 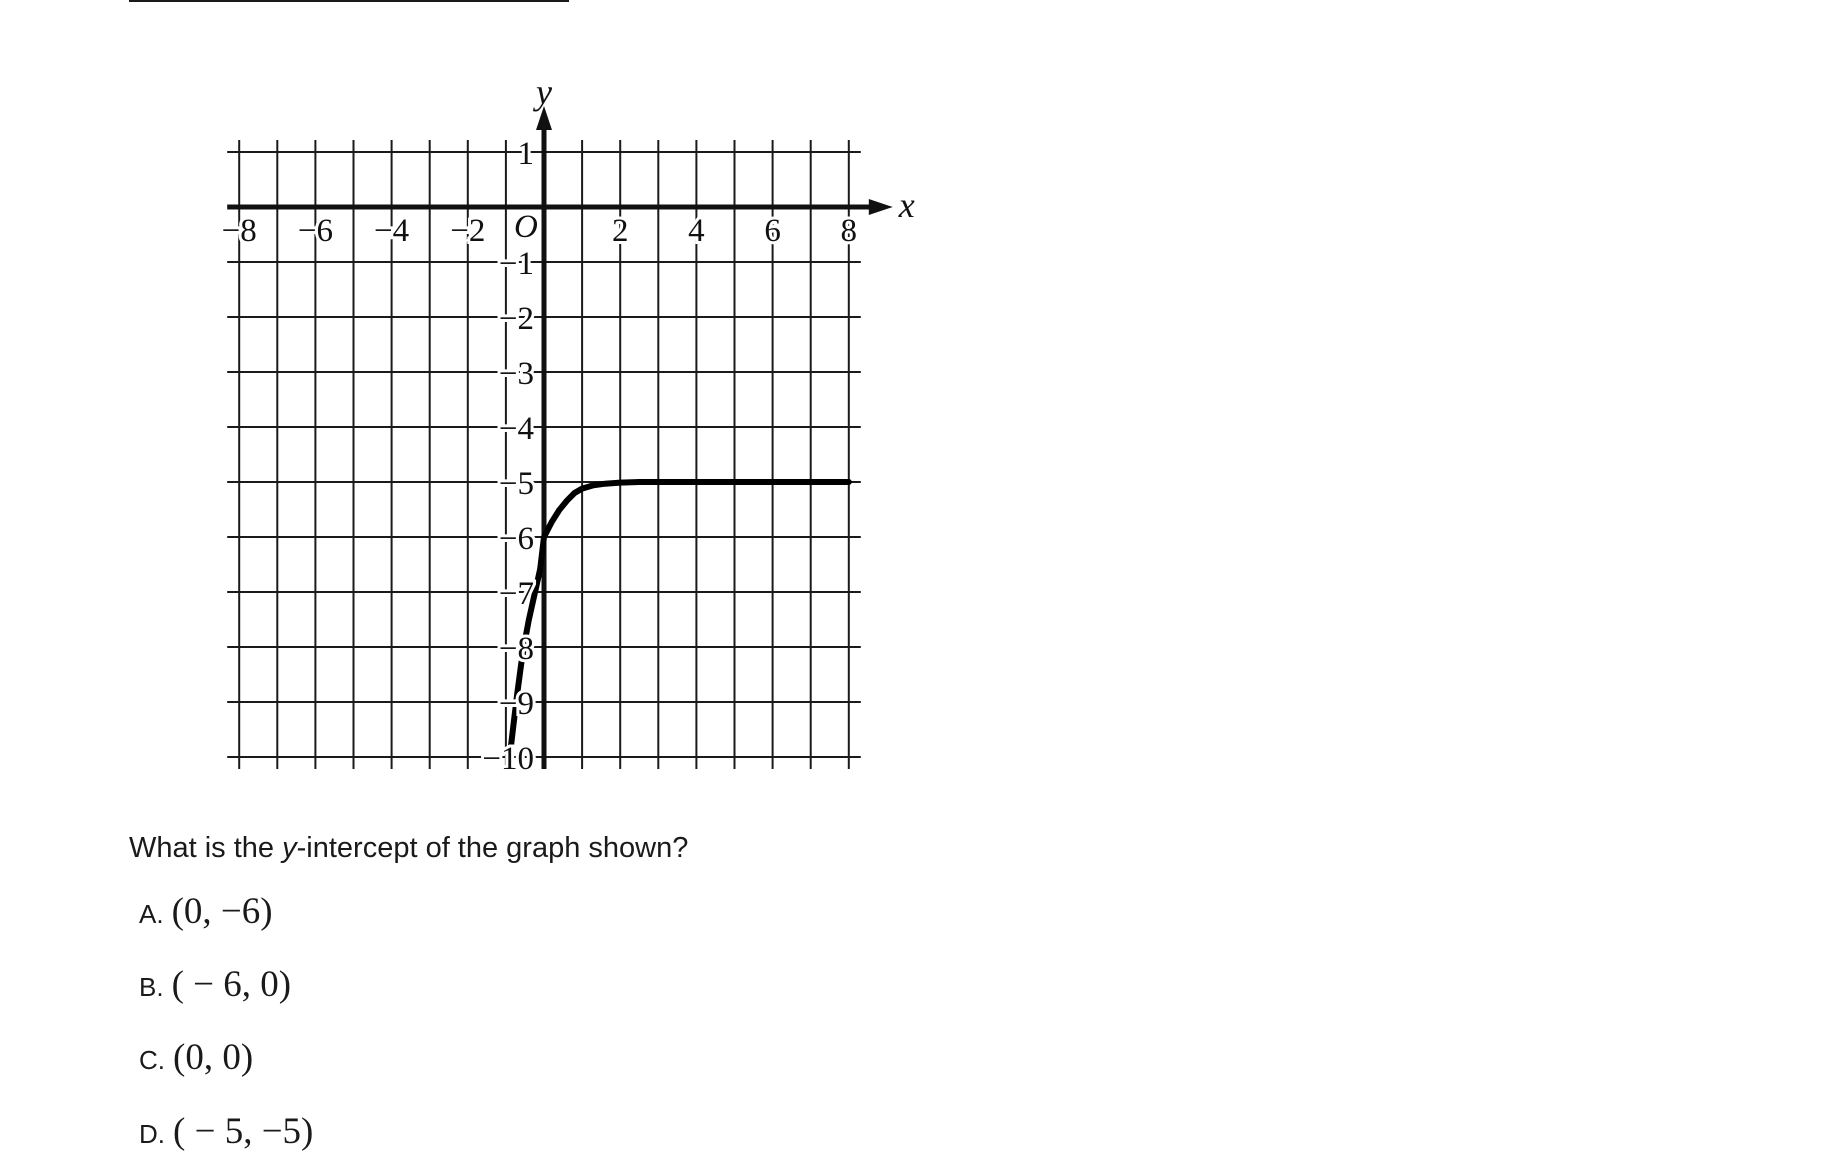 I want to click on y-axis-arrow, so click(x=544, y=118).